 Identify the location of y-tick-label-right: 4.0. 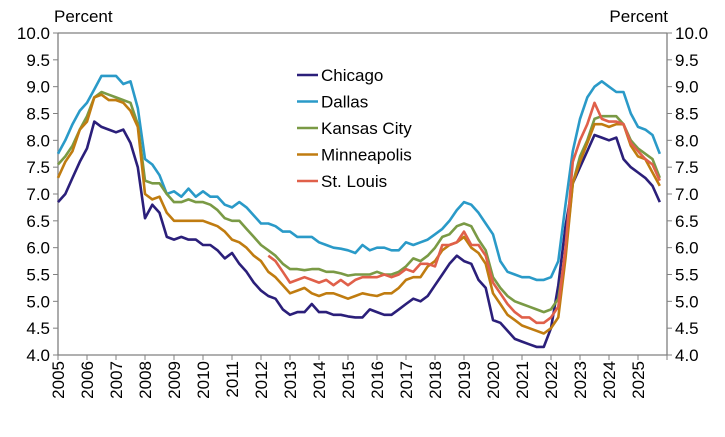
(687, 355).